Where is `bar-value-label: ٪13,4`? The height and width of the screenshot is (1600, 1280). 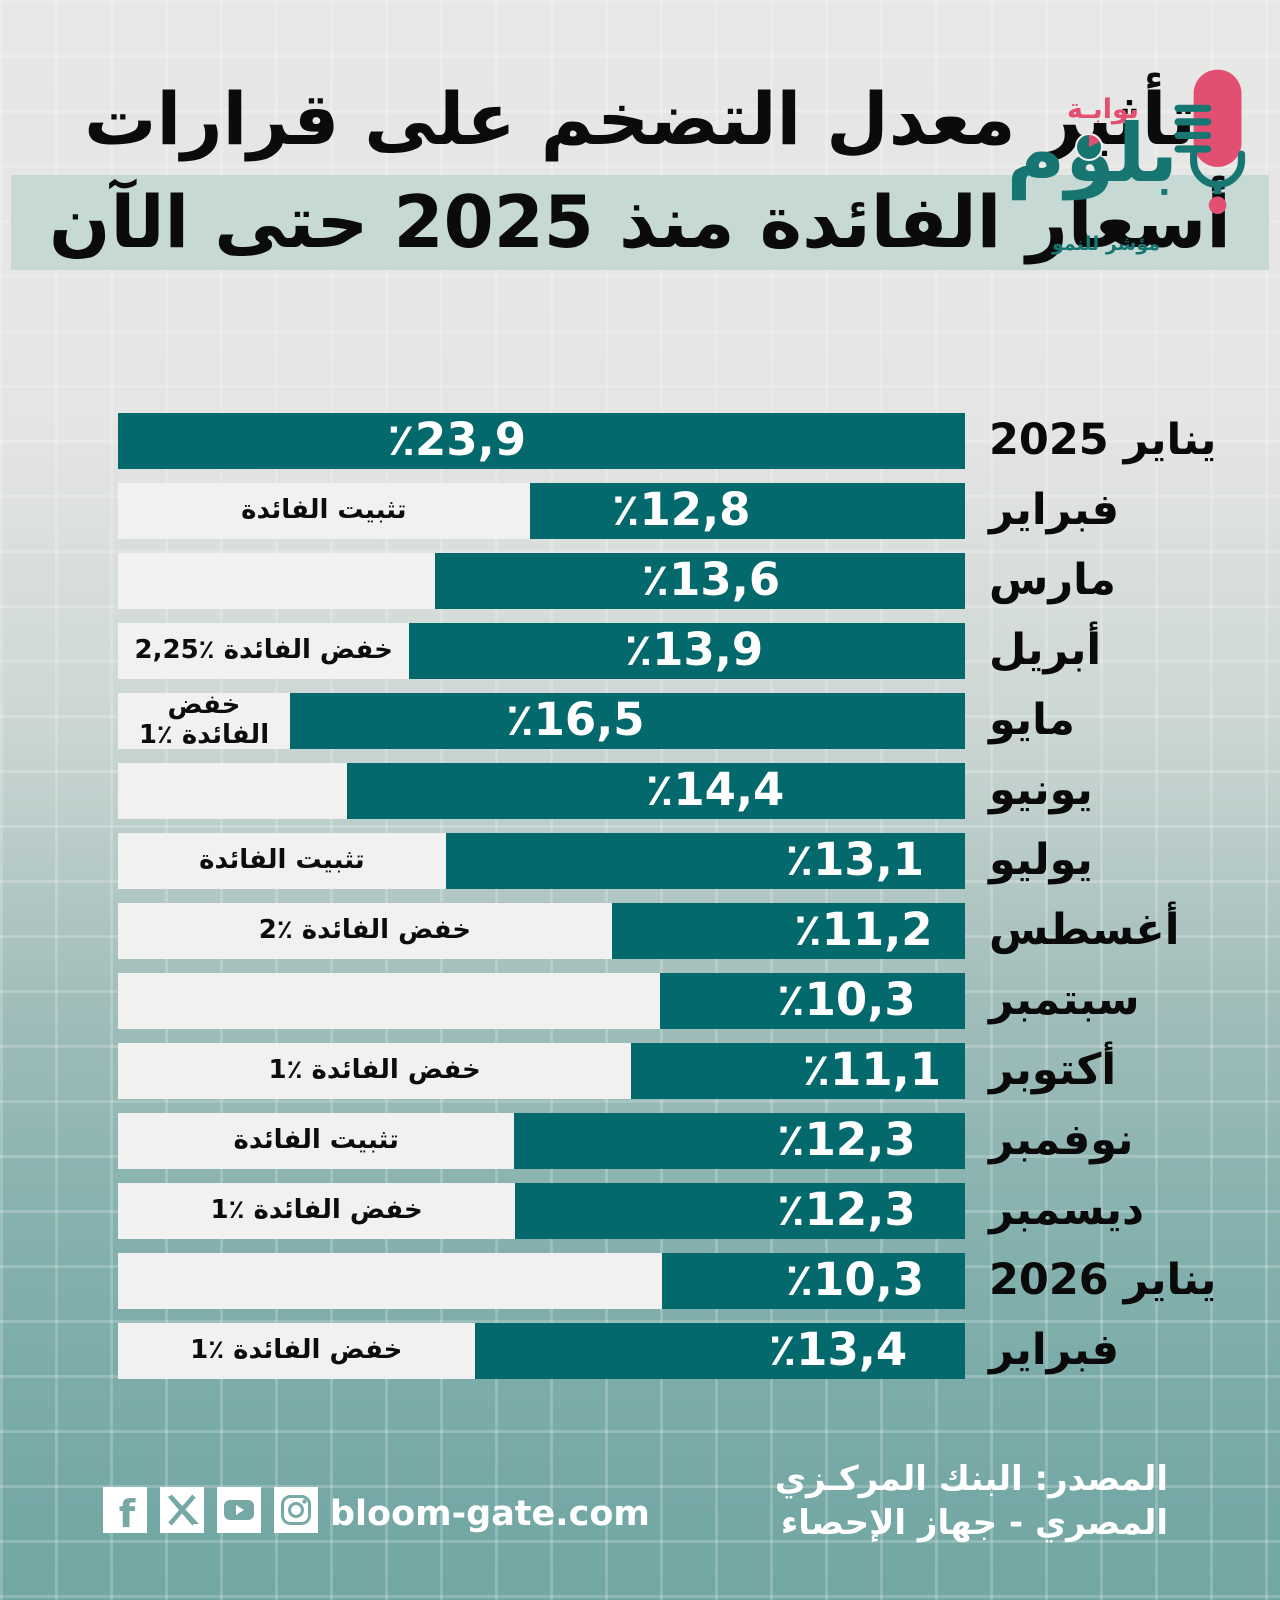 bar-value-label: ٪13,4 is located at coordinates (838, 1349).